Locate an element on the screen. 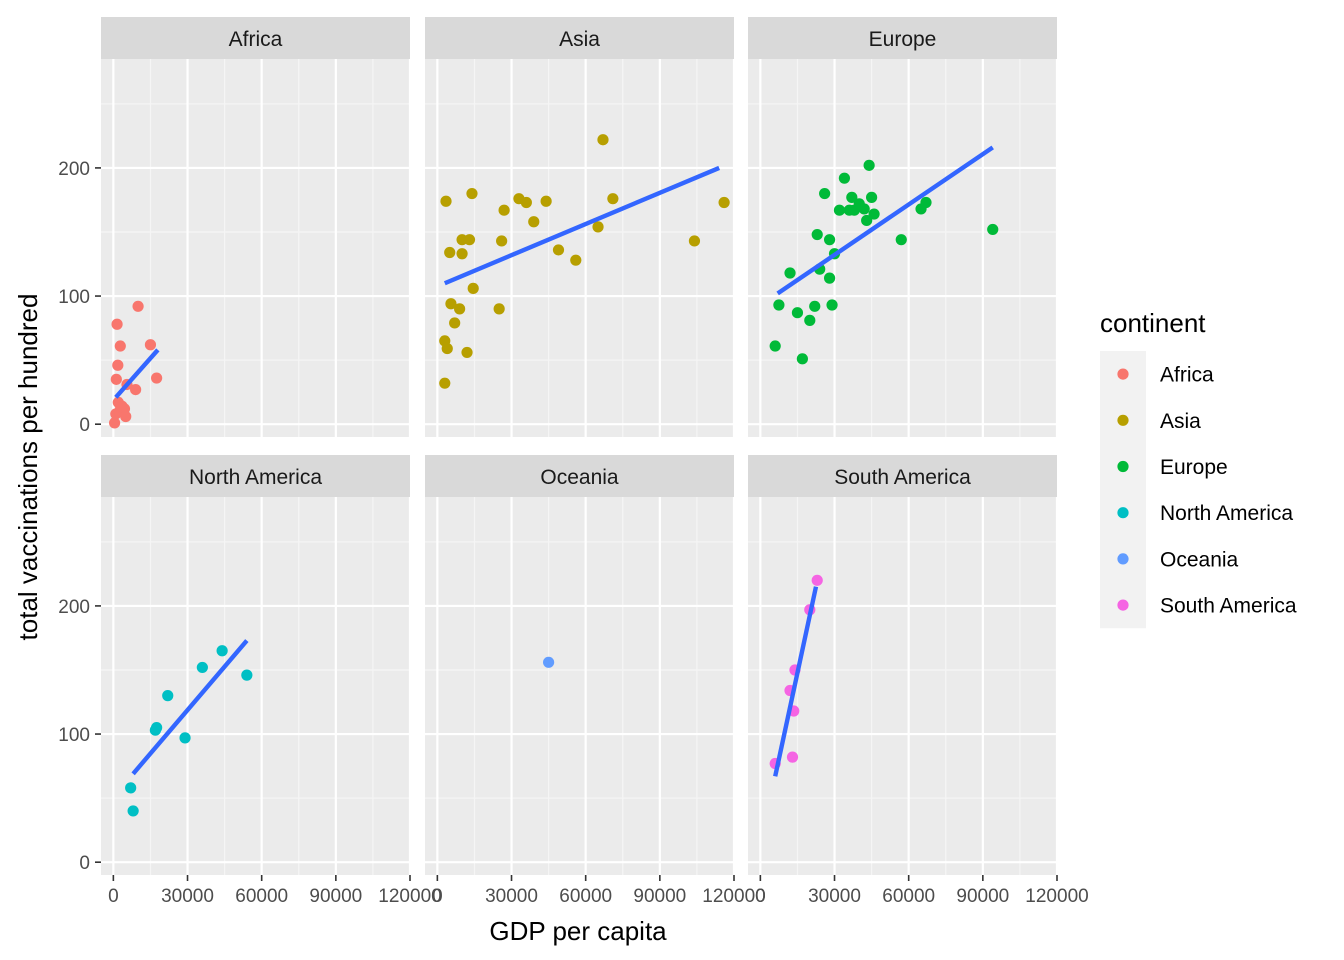 This screenshot has height=960, width=1344. legend-label: Oceania is located at coordinates (1199, 559).